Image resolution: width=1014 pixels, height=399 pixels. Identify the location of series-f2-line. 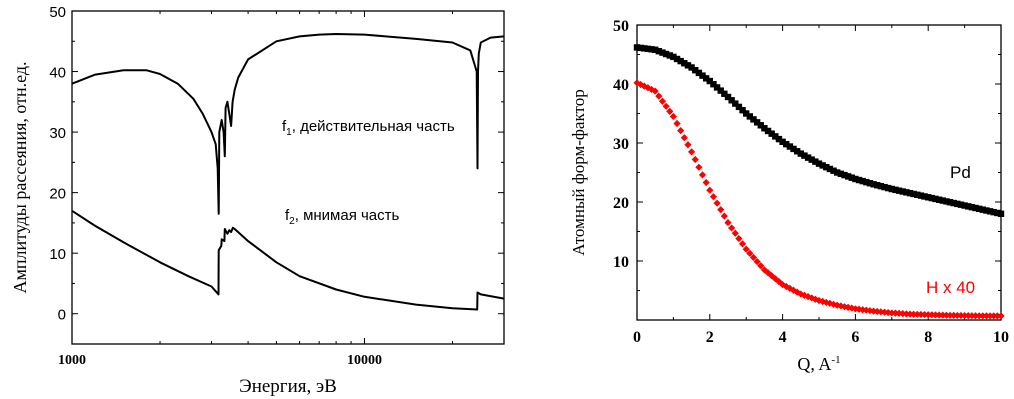
(288, 260).